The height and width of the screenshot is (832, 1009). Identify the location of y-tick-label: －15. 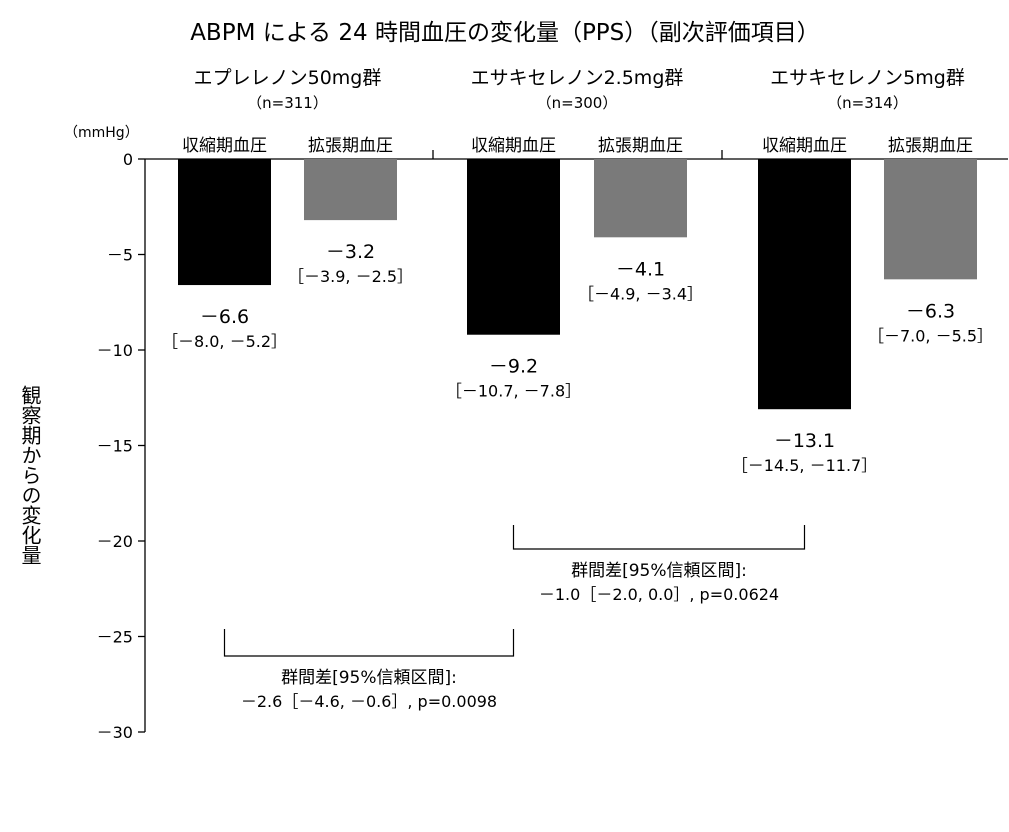
(115, 446).